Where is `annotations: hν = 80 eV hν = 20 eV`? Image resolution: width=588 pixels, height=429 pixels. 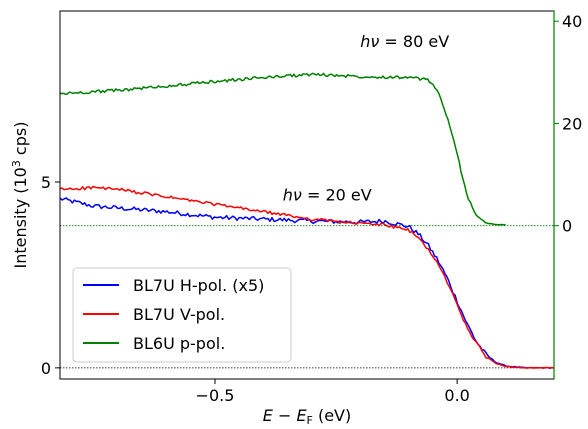 annotations: hν = 80 eV hν = 20 eV is located at coordinates (366, 118).